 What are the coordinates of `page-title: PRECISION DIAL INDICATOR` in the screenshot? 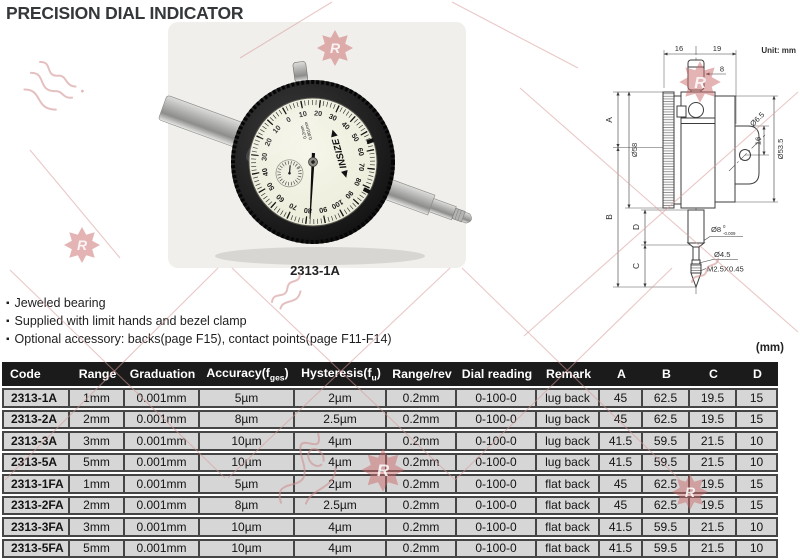 It's located at (125, 13).